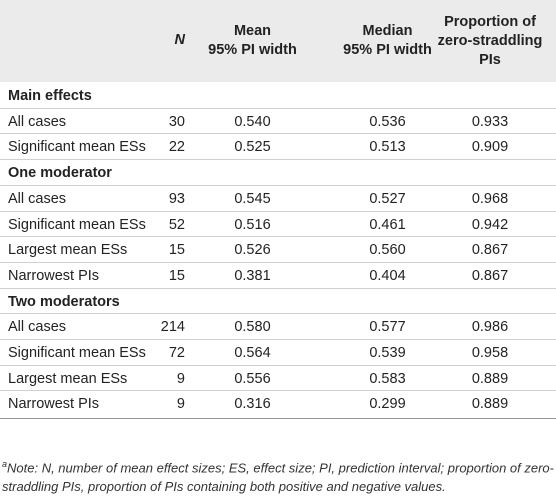 Image resolution: width=556 pixels, height=496 pixels. What do you see at coordinates (176, 147) in the screenshot?
I see `cell-value: 22` at bounding box center [176, 147].